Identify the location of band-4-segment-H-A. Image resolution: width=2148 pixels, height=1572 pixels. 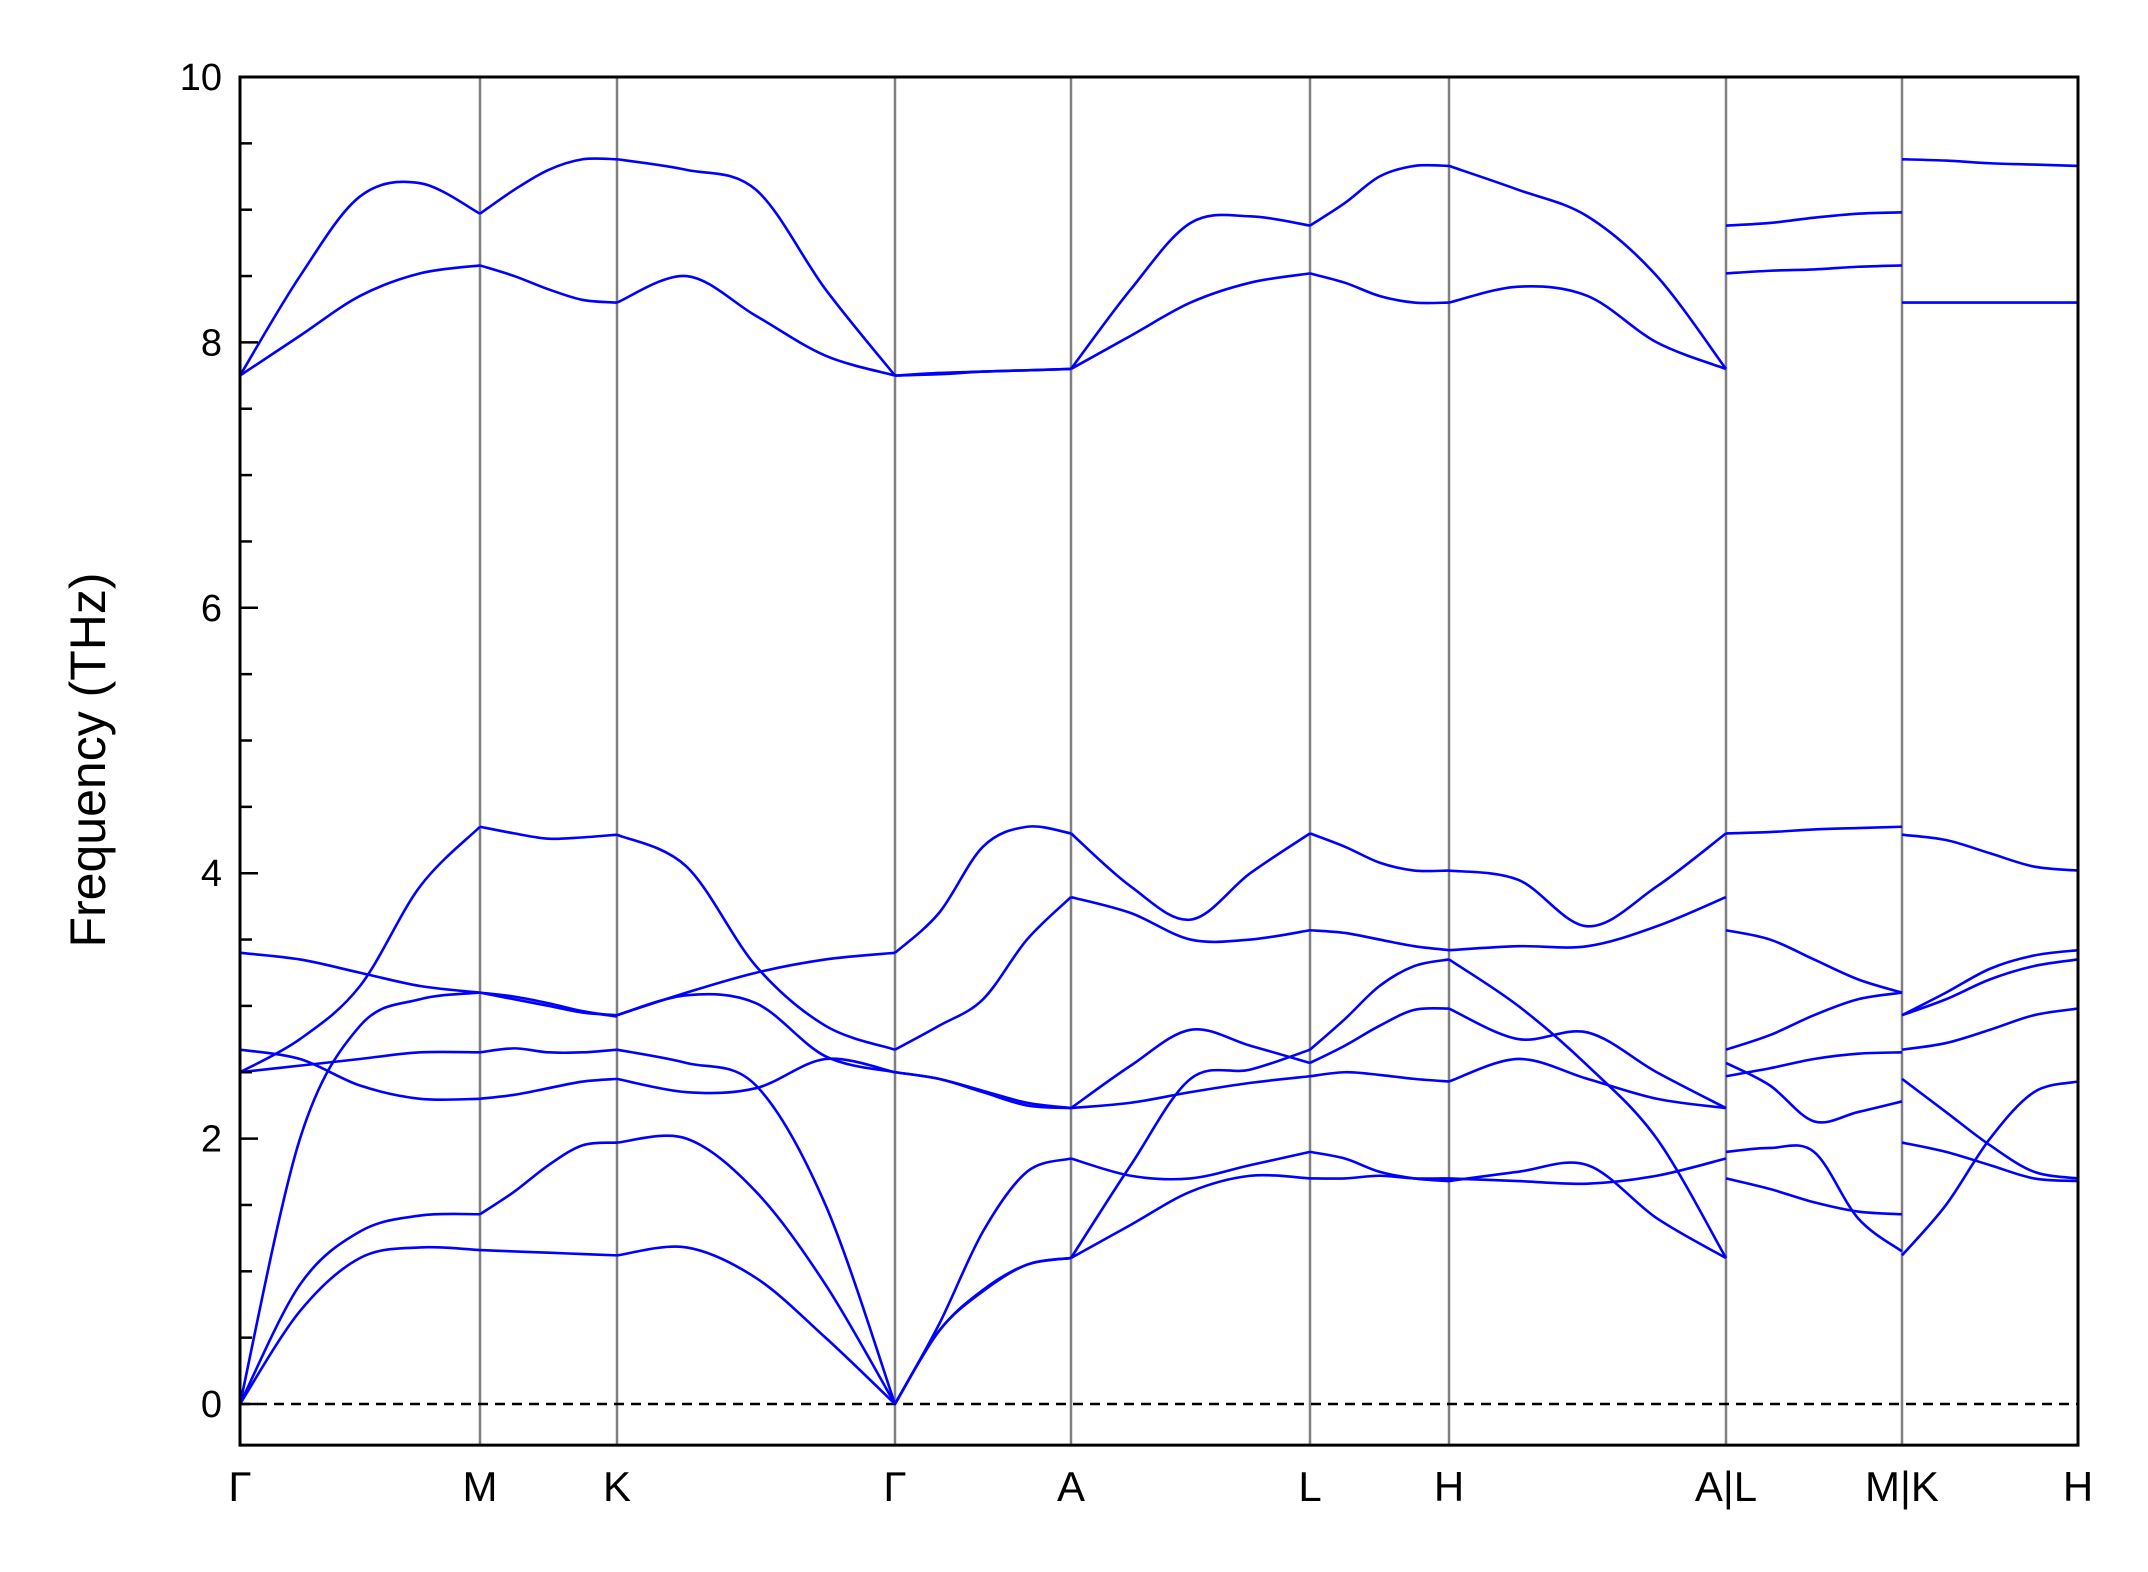
(1588, 1108).